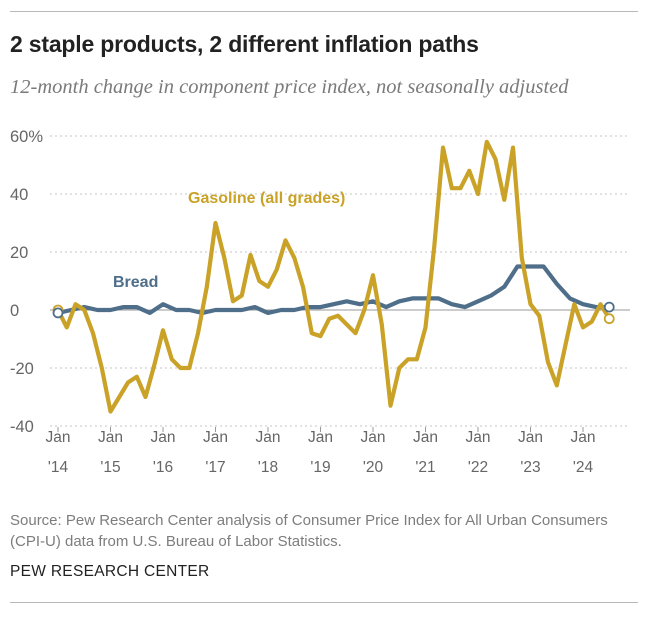 The width and height of the screenshot is (645, 625). I want to click on y-tick-label: -20, so click(22, 369).